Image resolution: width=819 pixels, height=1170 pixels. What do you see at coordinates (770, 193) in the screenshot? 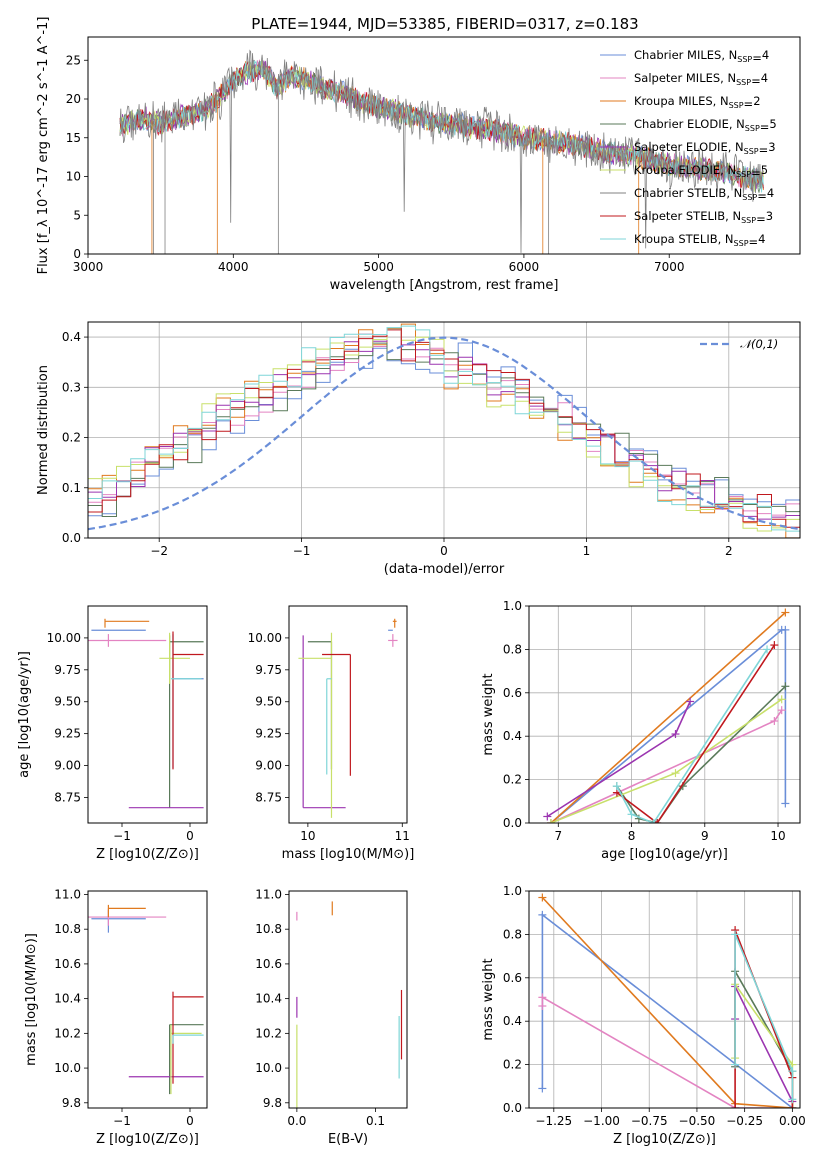
I see `legend-nssp: 4` at bounding box center [770, 193].